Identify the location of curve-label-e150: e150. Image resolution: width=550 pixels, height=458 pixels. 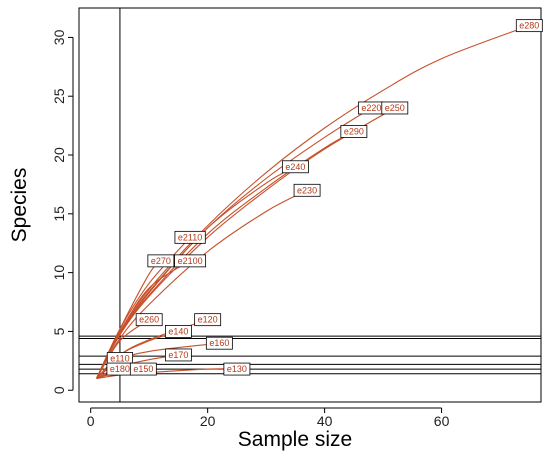
(143, 369).